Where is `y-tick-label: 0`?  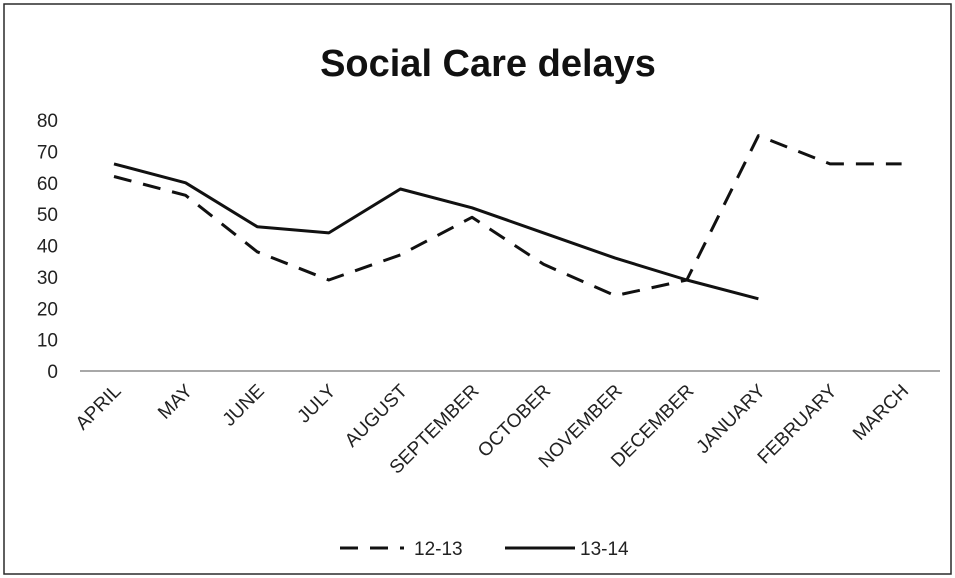 y-tick-label: 0 is located at coordinates (52, 372).